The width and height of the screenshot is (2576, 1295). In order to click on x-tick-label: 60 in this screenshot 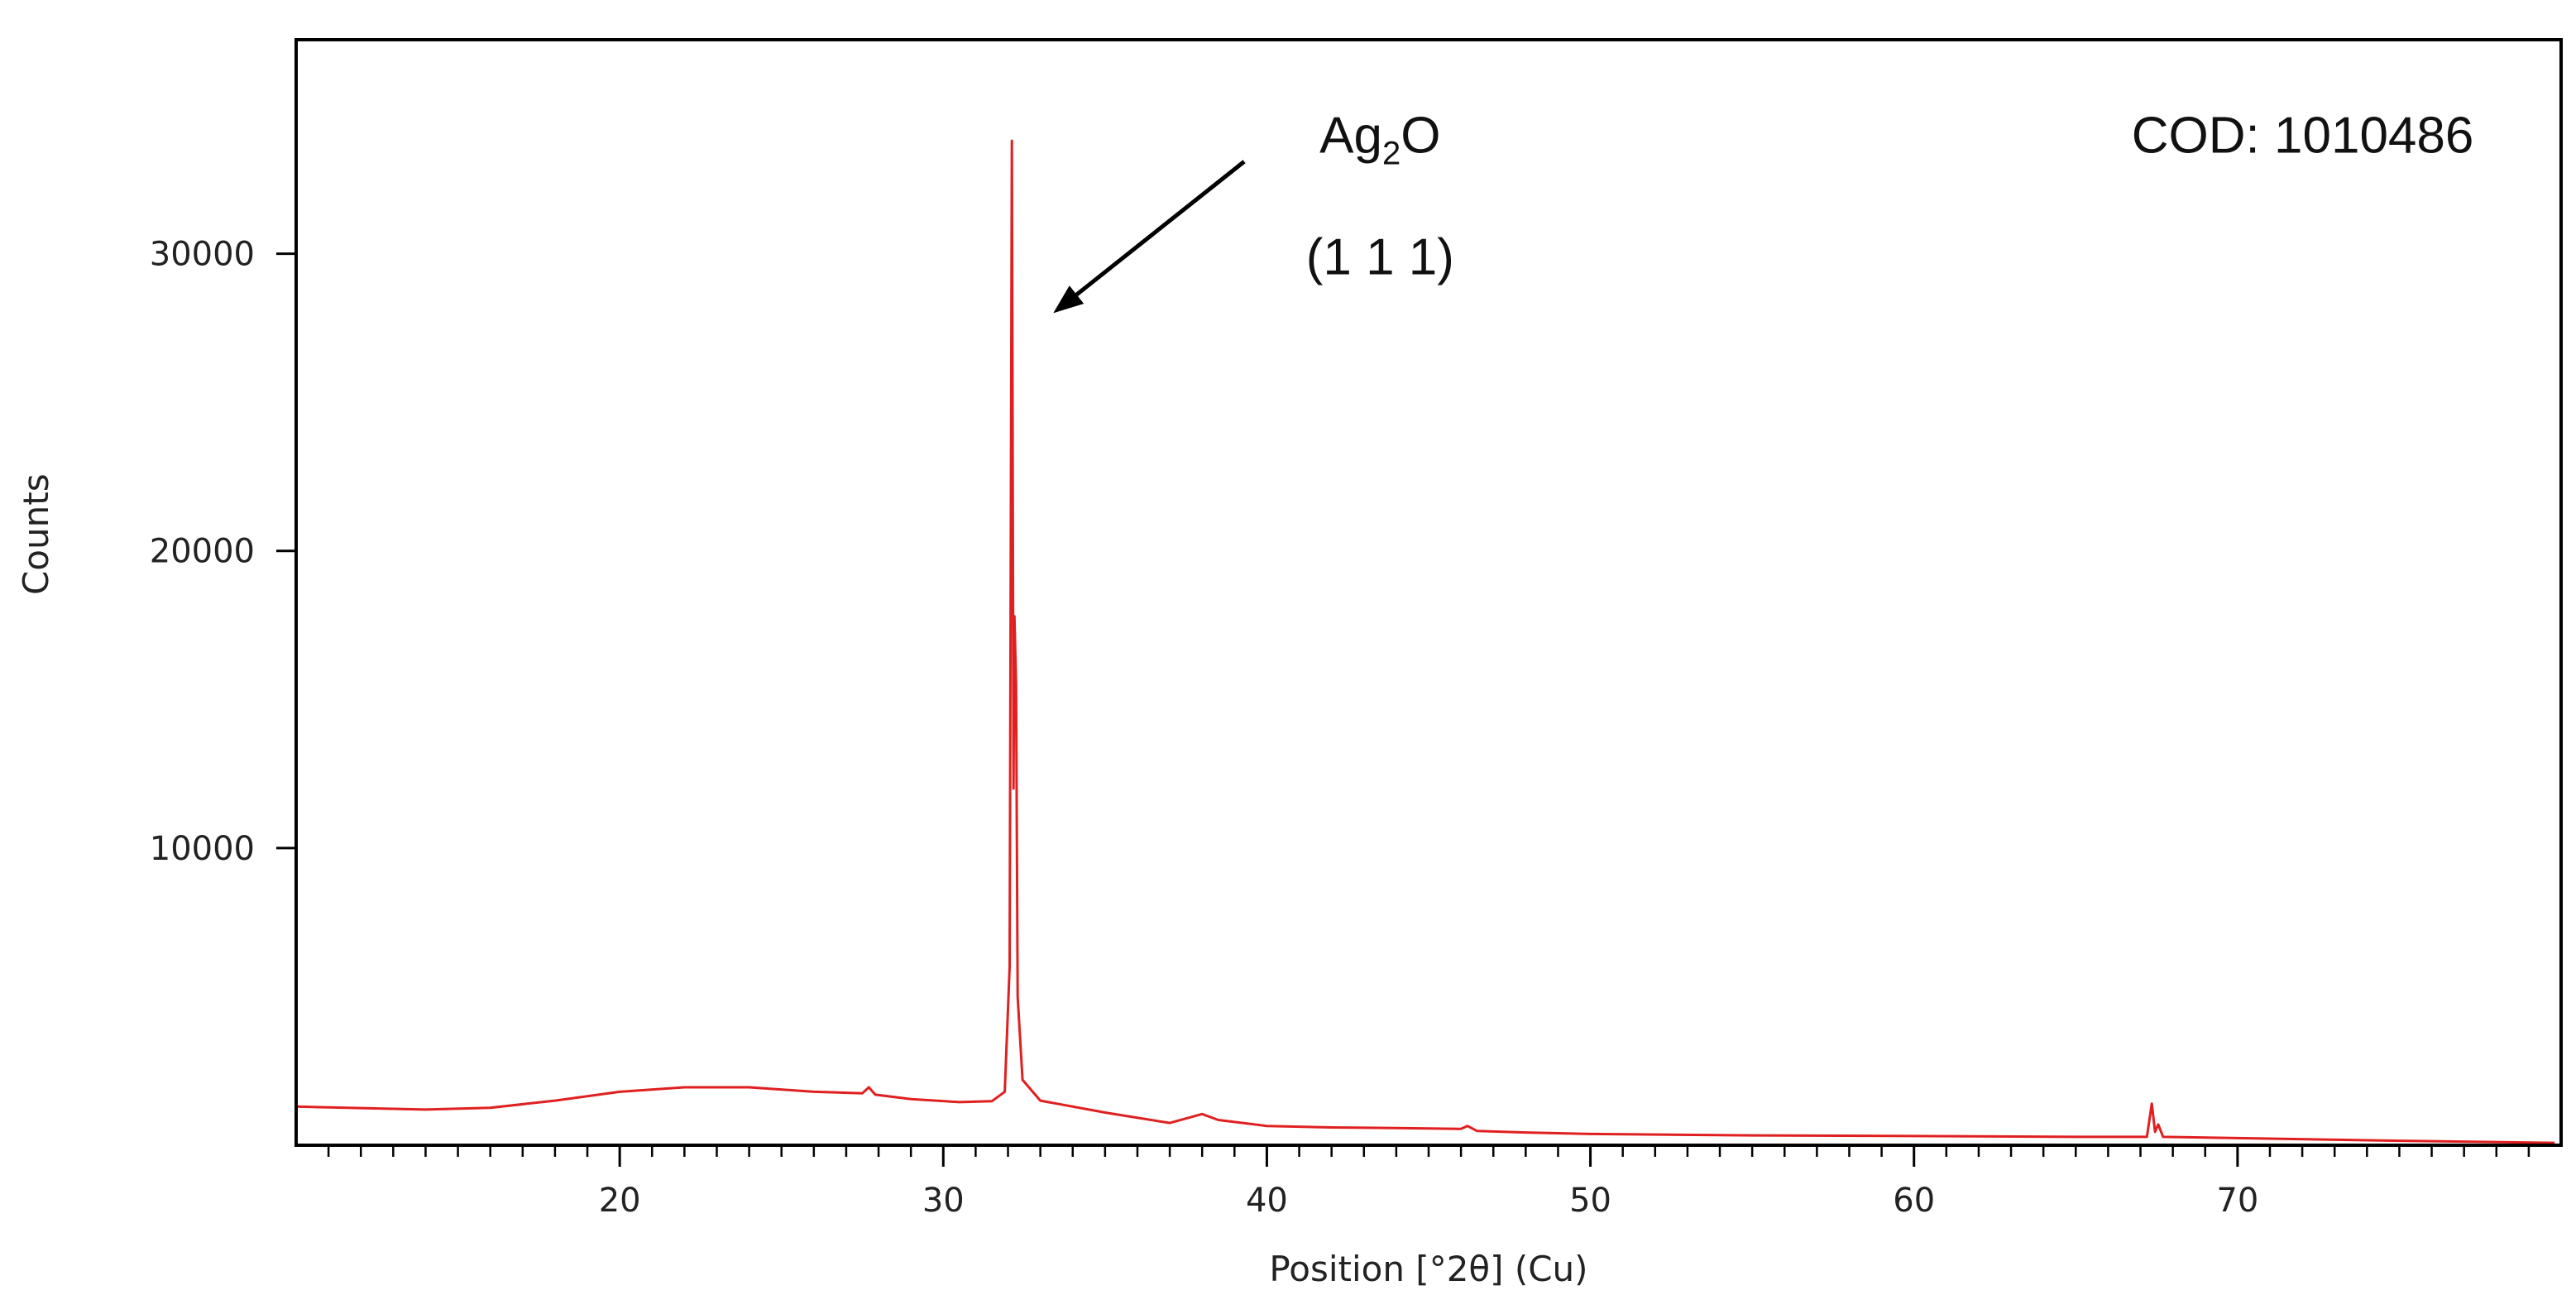, I will do `click(1914, 1201)`.